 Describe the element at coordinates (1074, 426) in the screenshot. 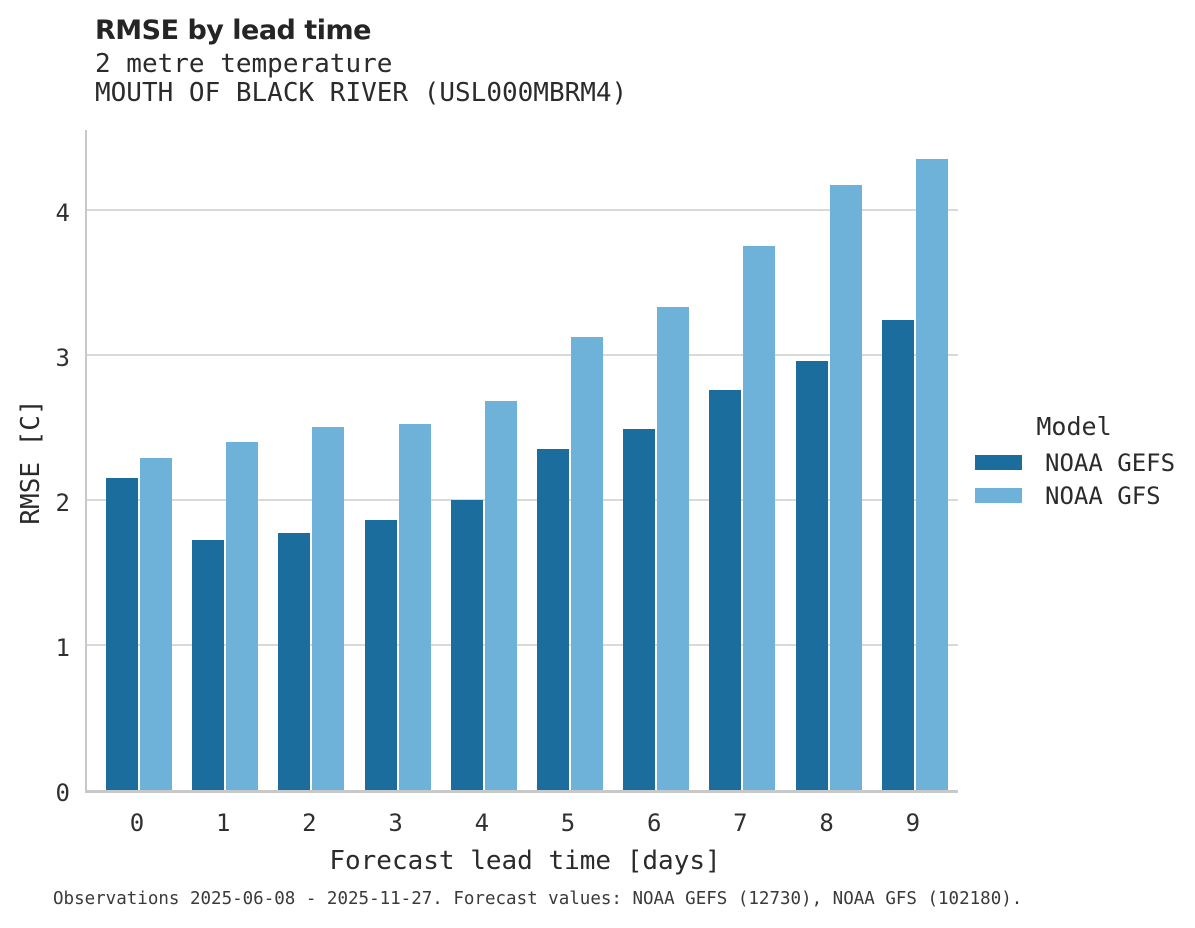

I see `legend-title: Model` at that location.